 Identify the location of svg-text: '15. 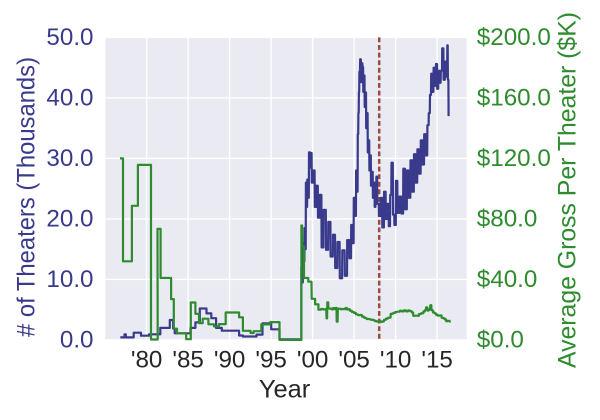
(437, 360).